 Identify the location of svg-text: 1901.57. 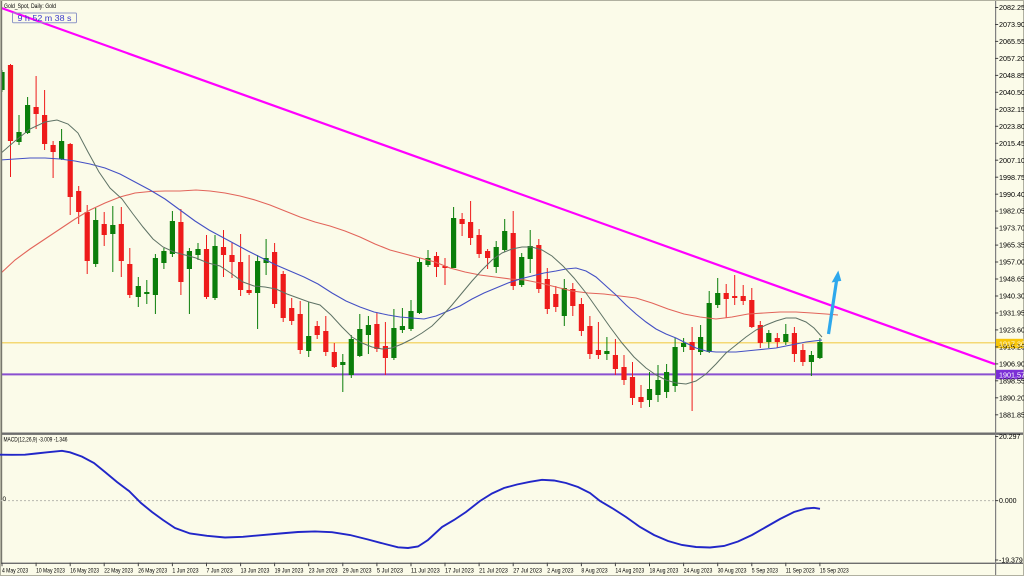
(1011, 374).